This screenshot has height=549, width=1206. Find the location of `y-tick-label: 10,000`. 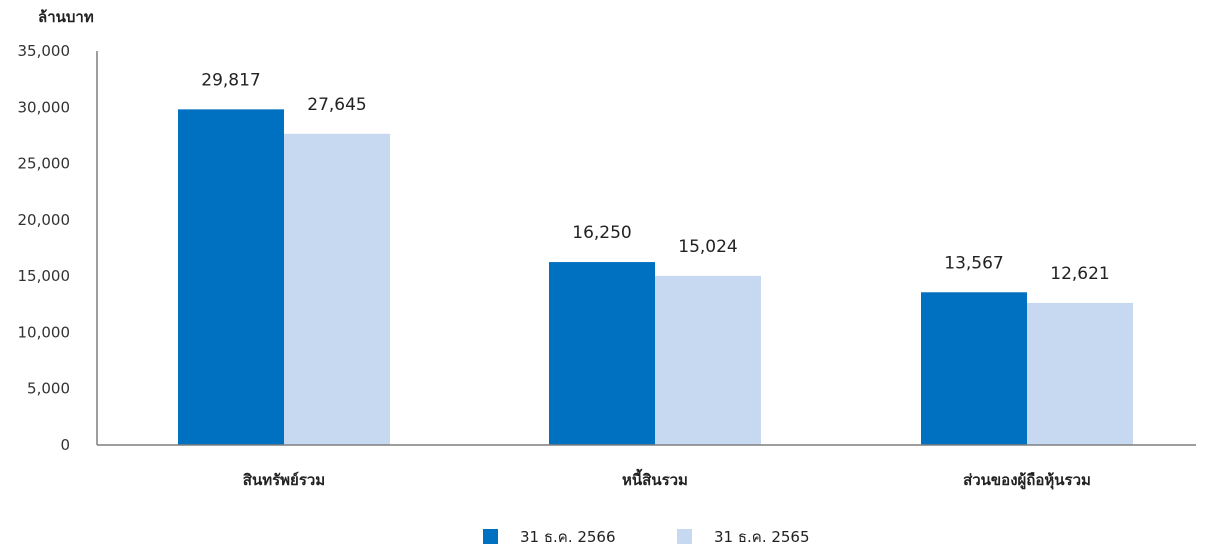

y-tick-label: 10,000 is located at coordinates (44, 332).